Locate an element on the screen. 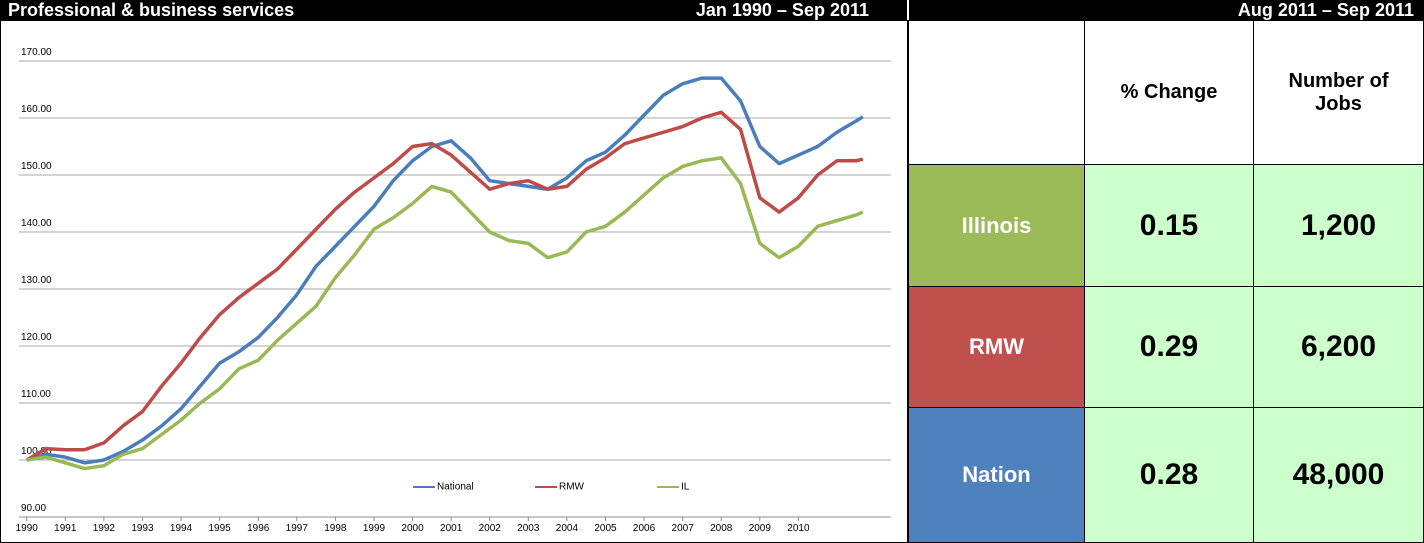  row-label: Illinois is located at coordinates (996, 225).